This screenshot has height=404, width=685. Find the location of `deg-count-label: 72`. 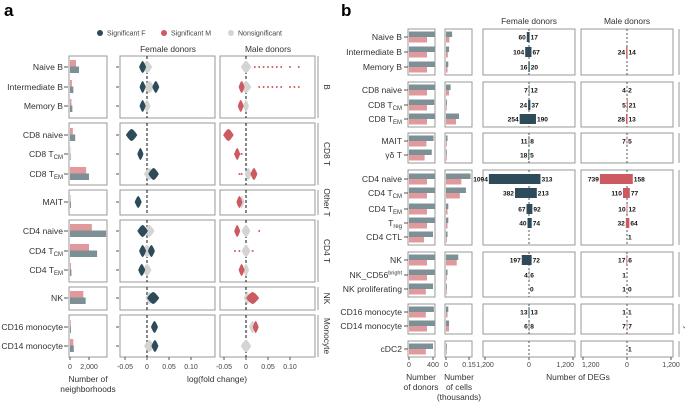

deg-count-label: 72 is located at coordinates (537, 260).